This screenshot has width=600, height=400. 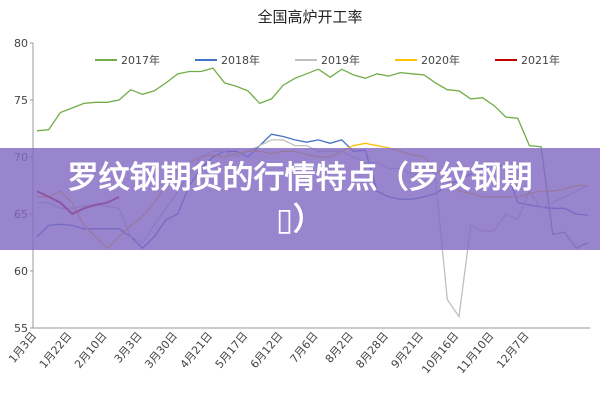 What do you see at coordinates (540, 60) in the screenshot?
I see `legend-label: 2021年` at bounding box center [540, 60].